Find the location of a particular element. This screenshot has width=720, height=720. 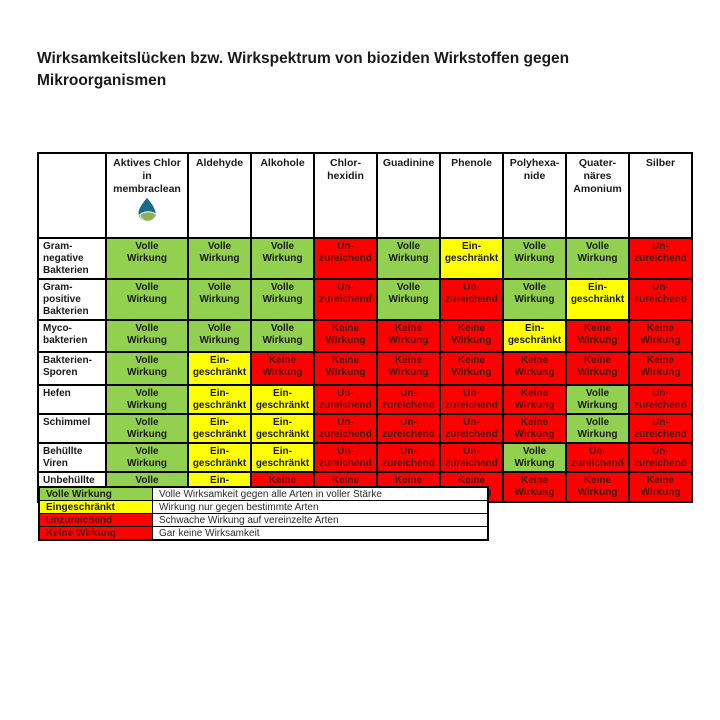

row-label: Gram- positive Bakterien is located at coordinates (72, 299).